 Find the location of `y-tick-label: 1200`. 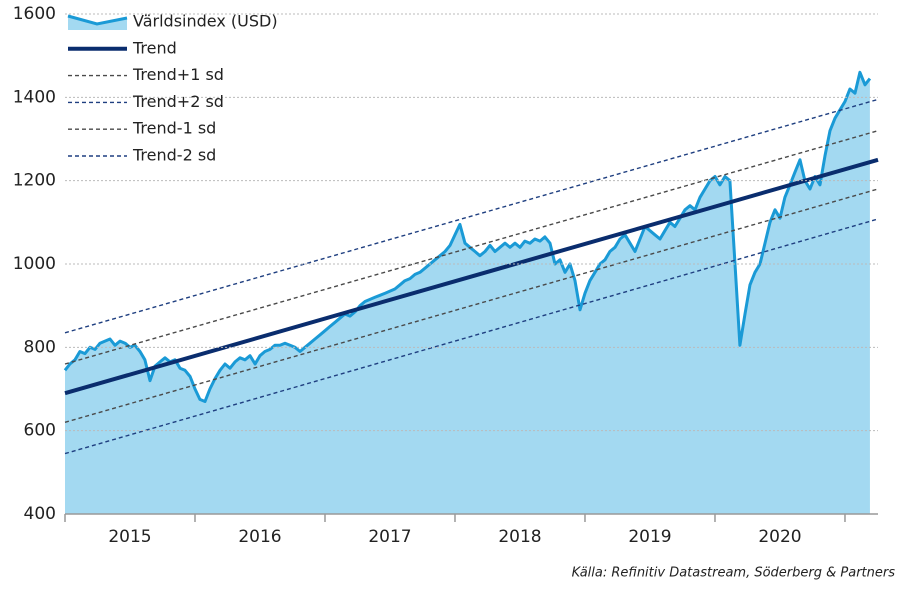

y-tick-label: 1200 is located at coordinates (34, 181).